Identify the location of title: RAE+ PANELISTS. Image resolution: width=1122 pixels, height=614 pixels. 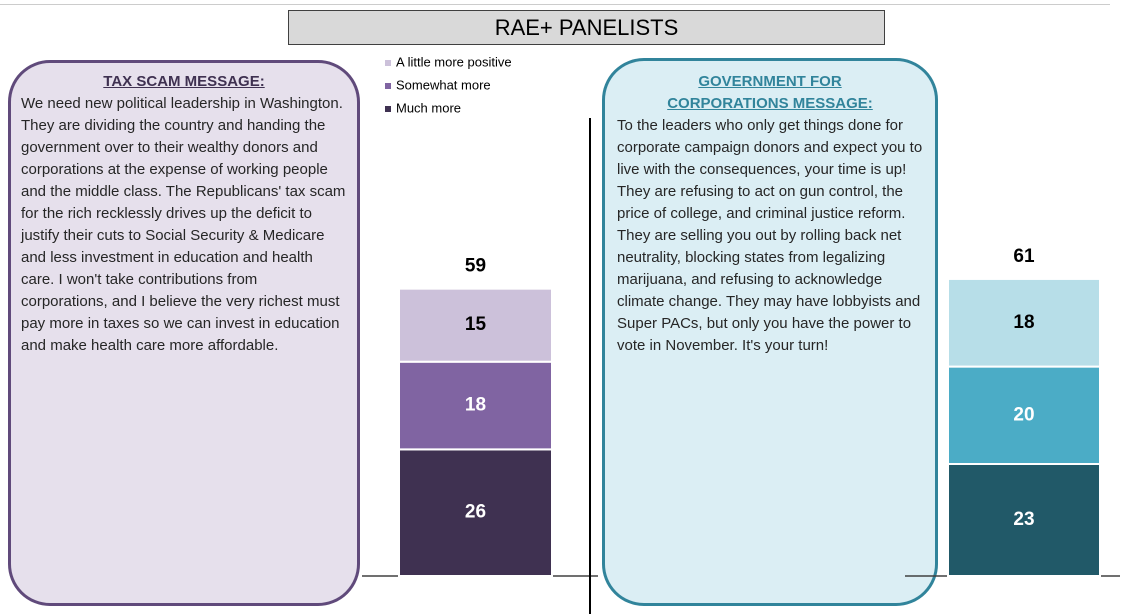
(586, 27).